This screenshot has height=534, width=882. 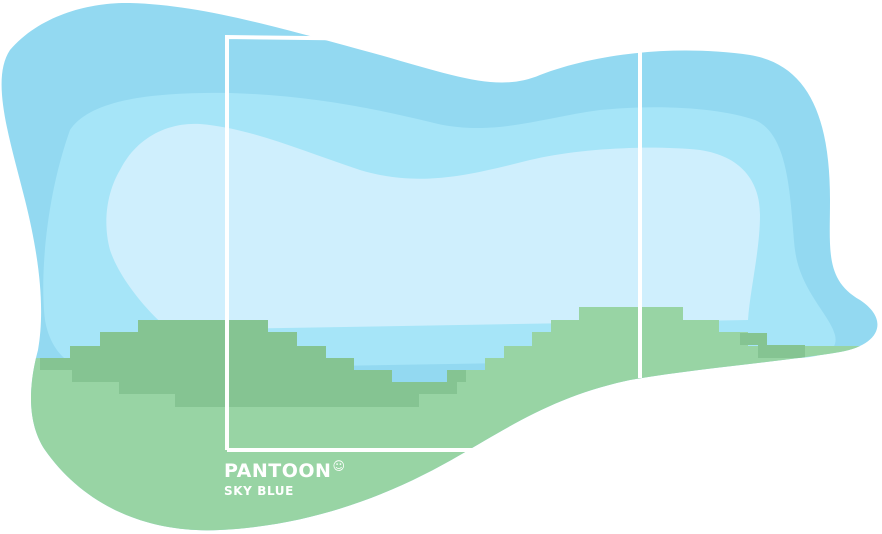 I want to click on grass-shadow-right-low, so click(x=781, y=351).